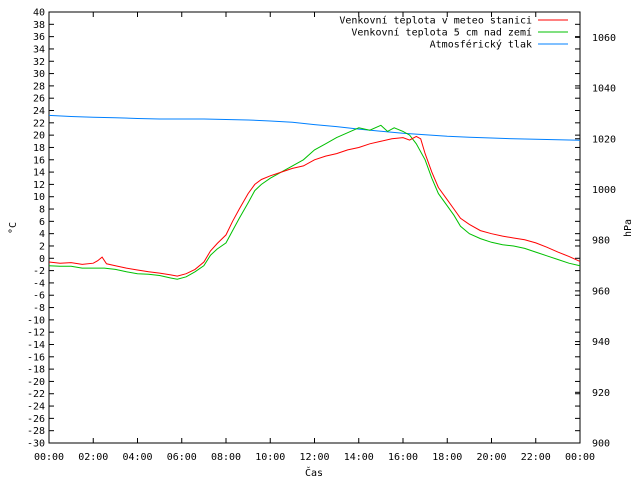 This screenshot has height=480, width=640. I want to click on left-tick-label: -16, so click(36, 357).